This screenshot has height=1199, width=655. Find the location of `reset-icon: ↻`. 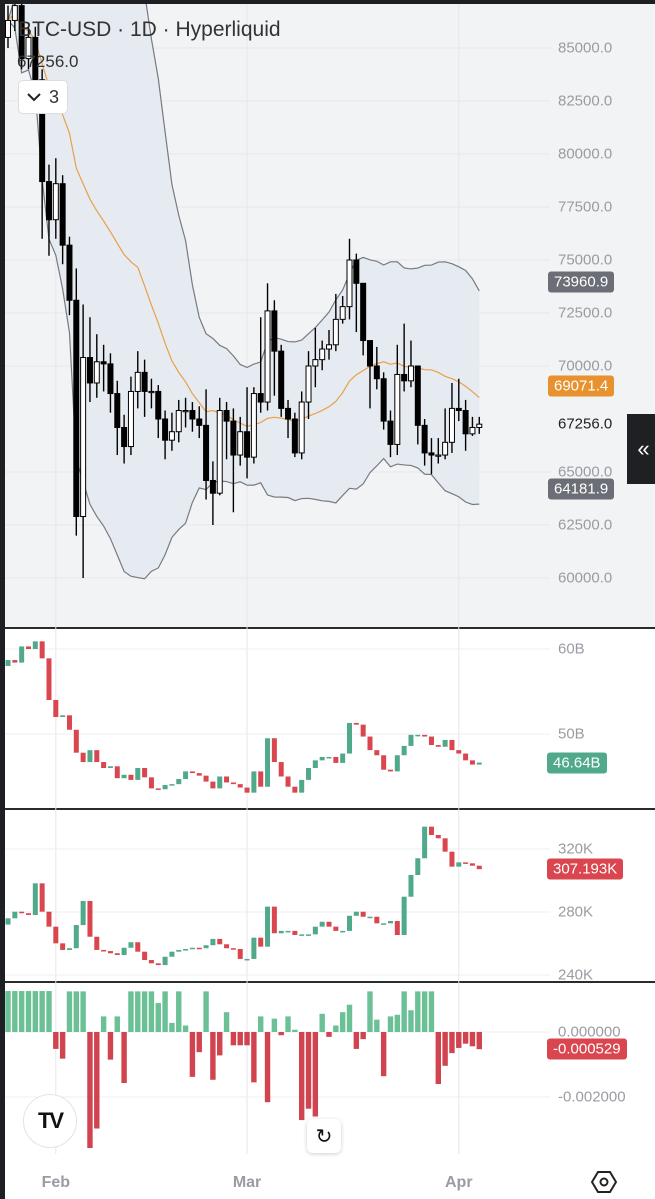

reset-icon: ↻ is located at coordinates (324, 1136).